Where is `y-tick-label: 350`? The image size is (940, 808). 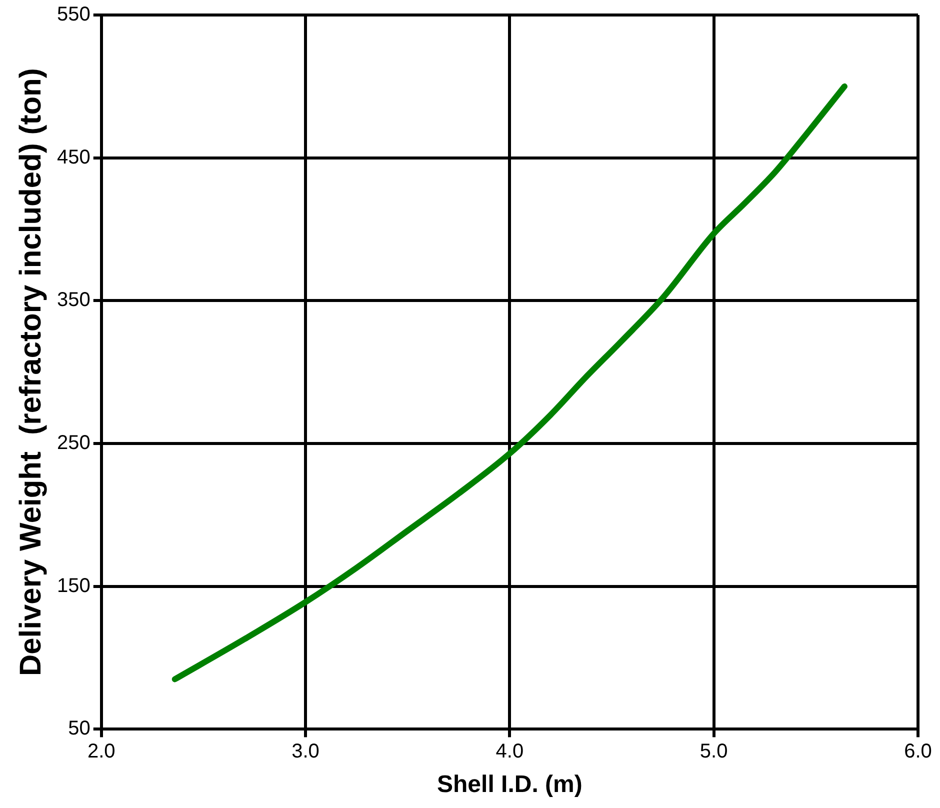
y-tick-label: 350 is located at coordinates (73, 300).